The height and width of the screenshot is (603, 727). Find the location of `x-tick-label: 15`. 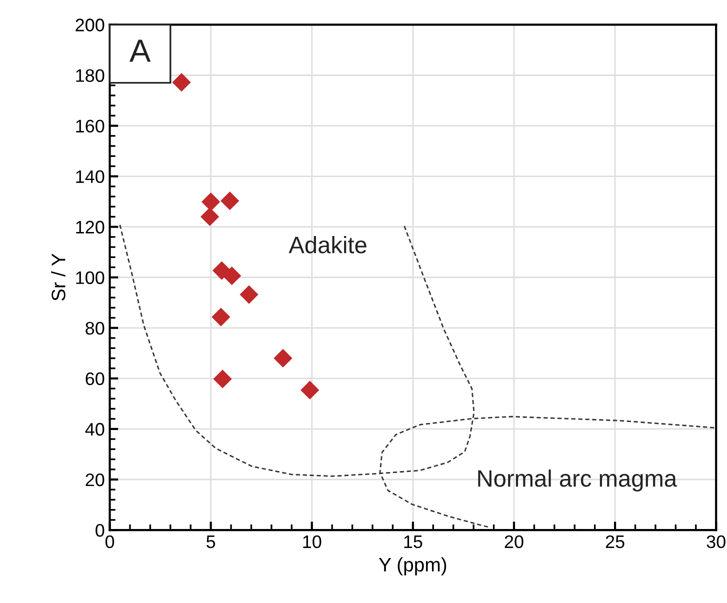

x-tick-label: 15 is located at coordinates (413, 542).